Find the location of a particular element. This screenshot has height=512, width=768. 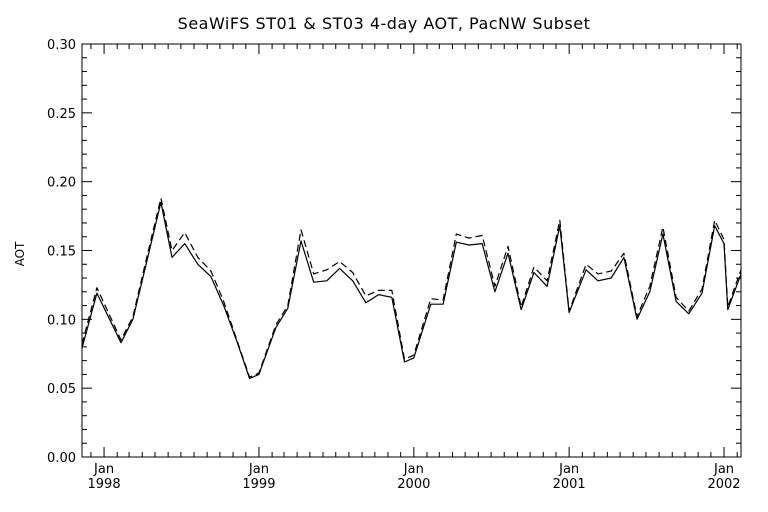

x-tick-label-year: 2001 is located at coordinates (569, 484).